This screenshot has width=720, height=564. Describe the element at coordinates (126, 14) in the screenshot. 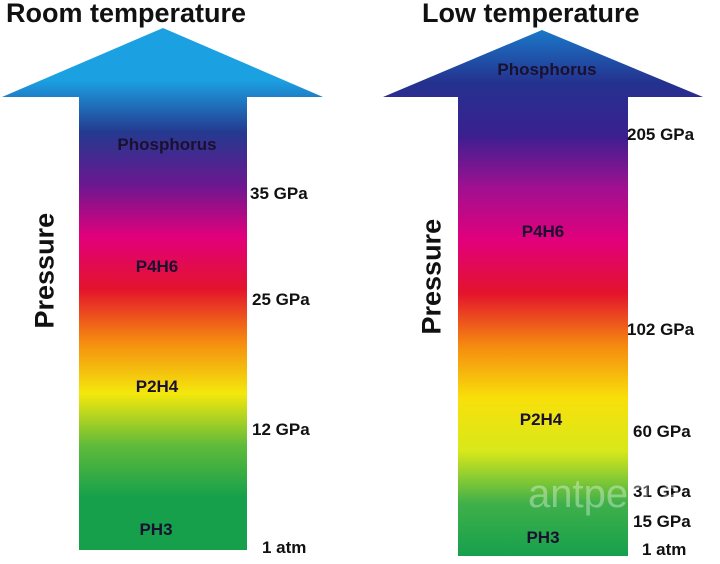

I see `panel-title-room: Room temperature` at that location.